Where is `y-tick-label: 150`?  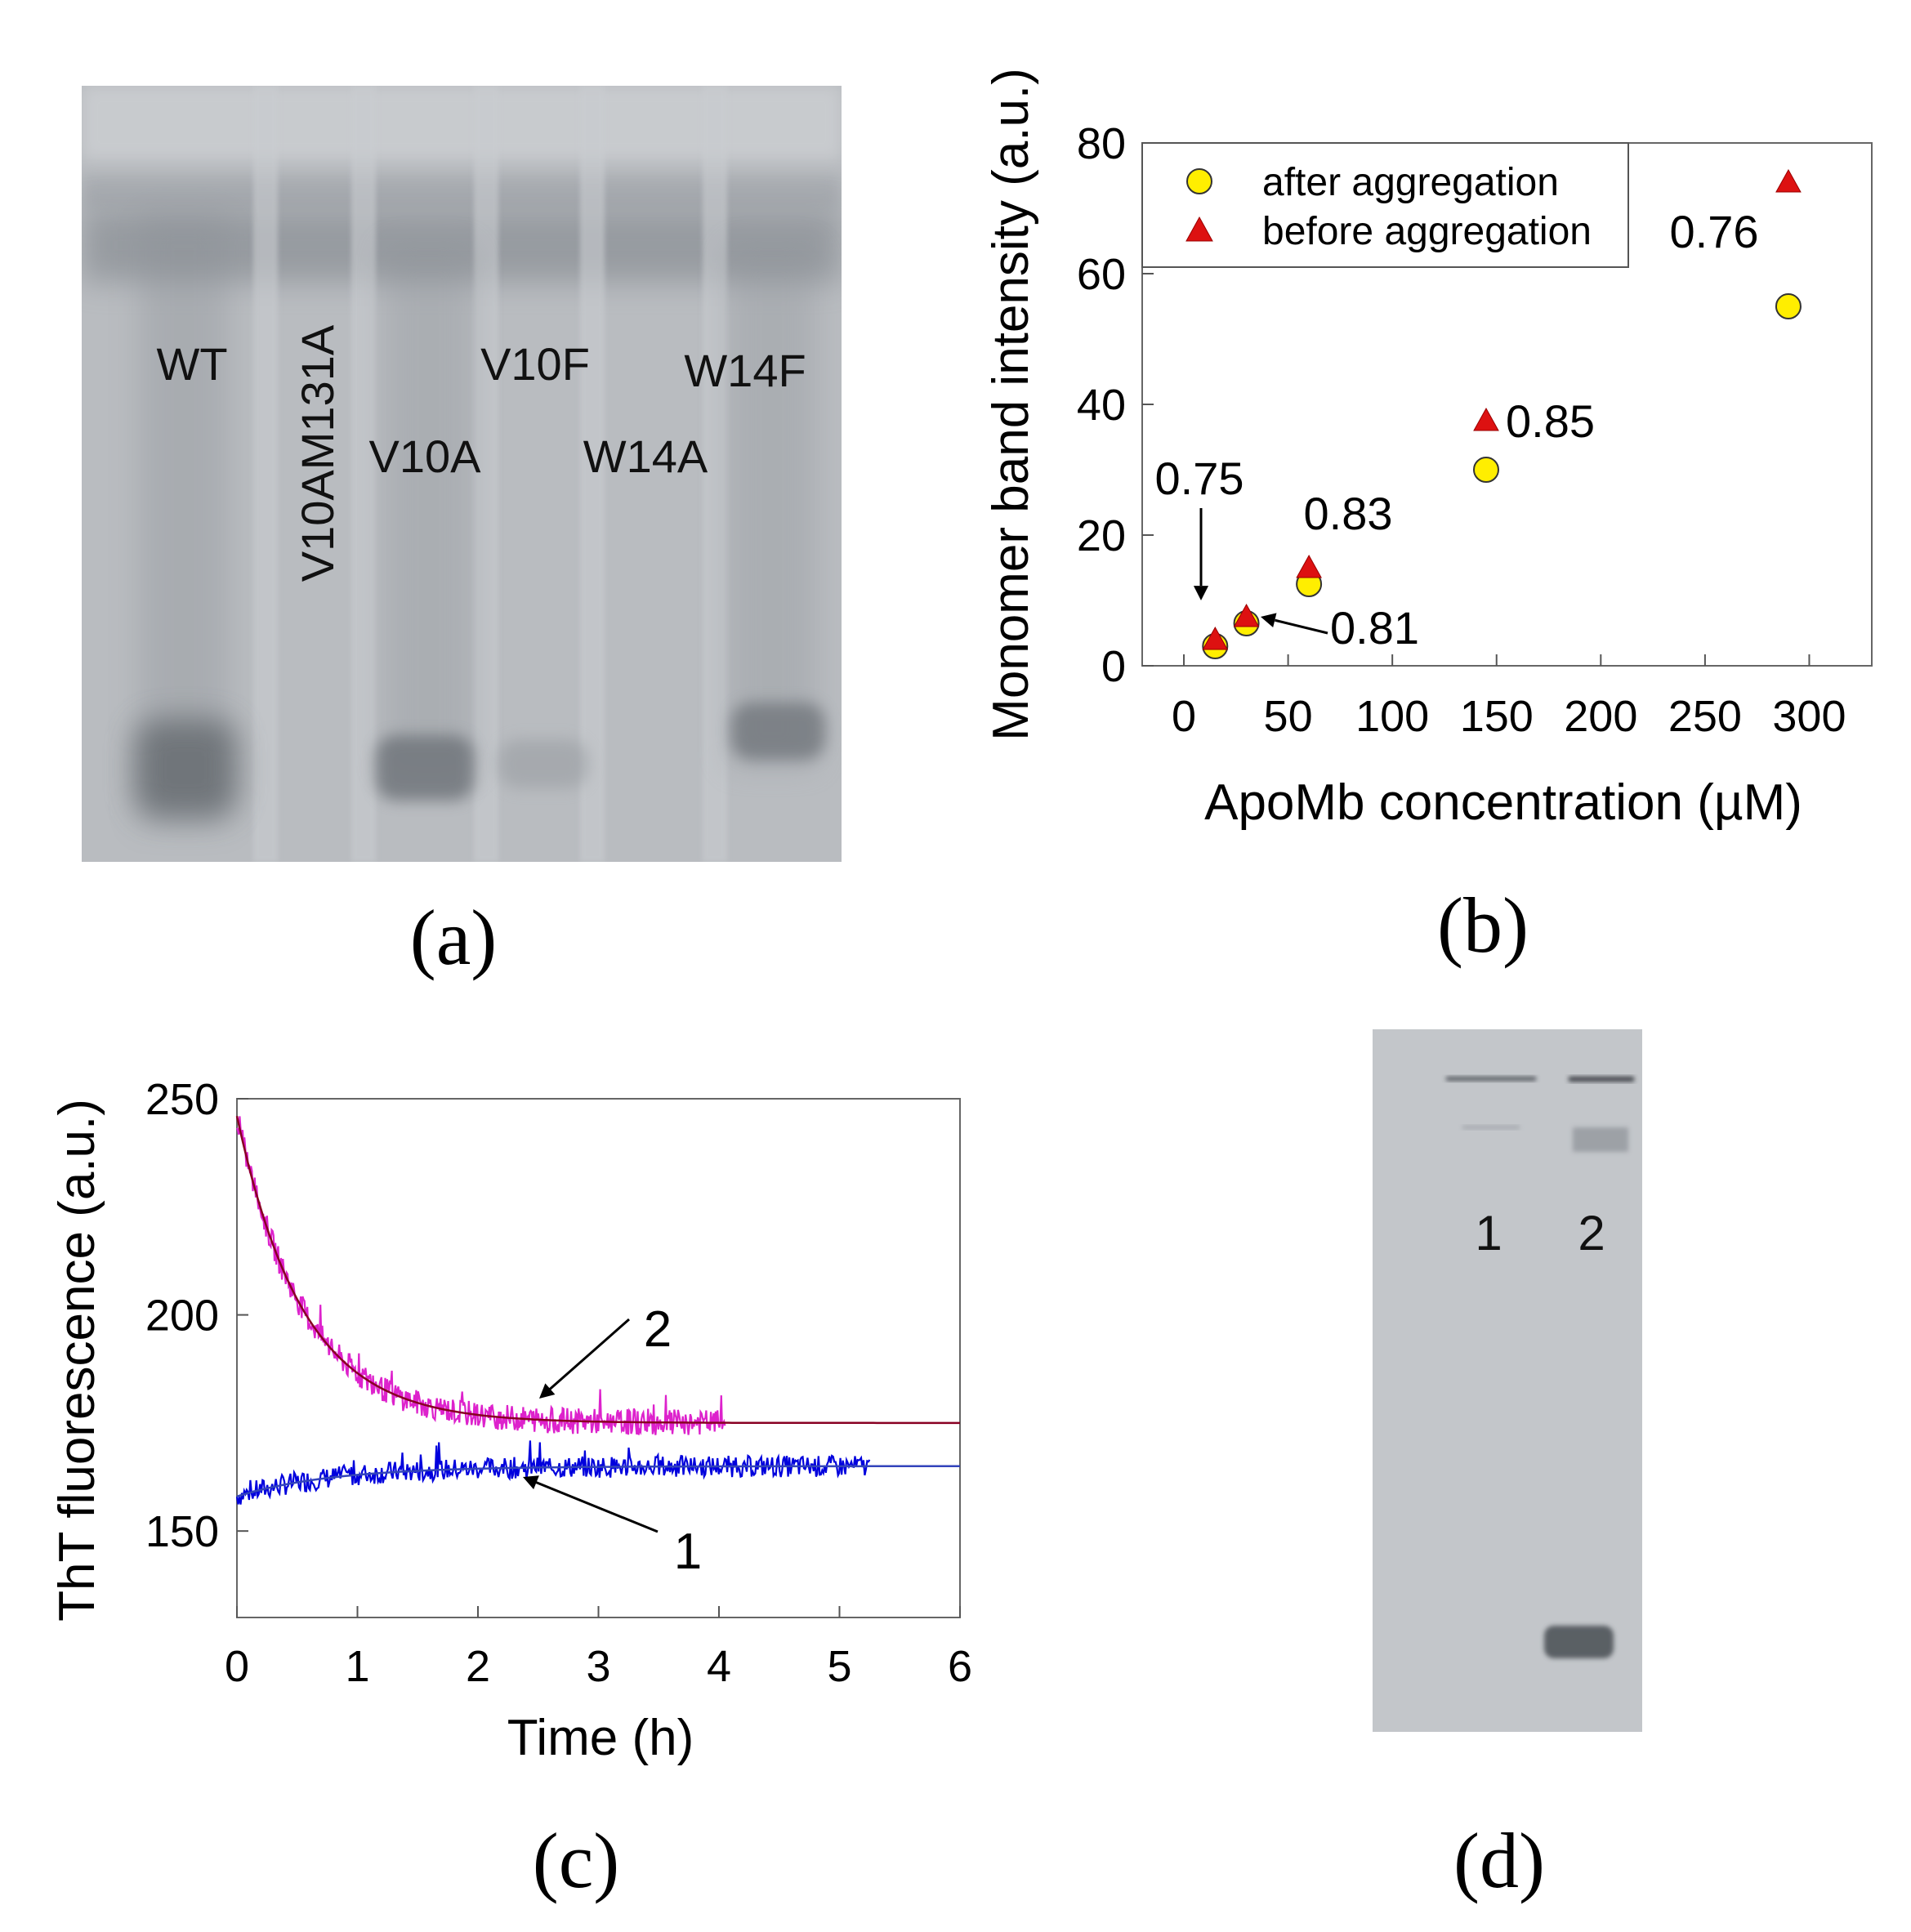
y-tick-label: 150 is located at coordinates (182, 1531).